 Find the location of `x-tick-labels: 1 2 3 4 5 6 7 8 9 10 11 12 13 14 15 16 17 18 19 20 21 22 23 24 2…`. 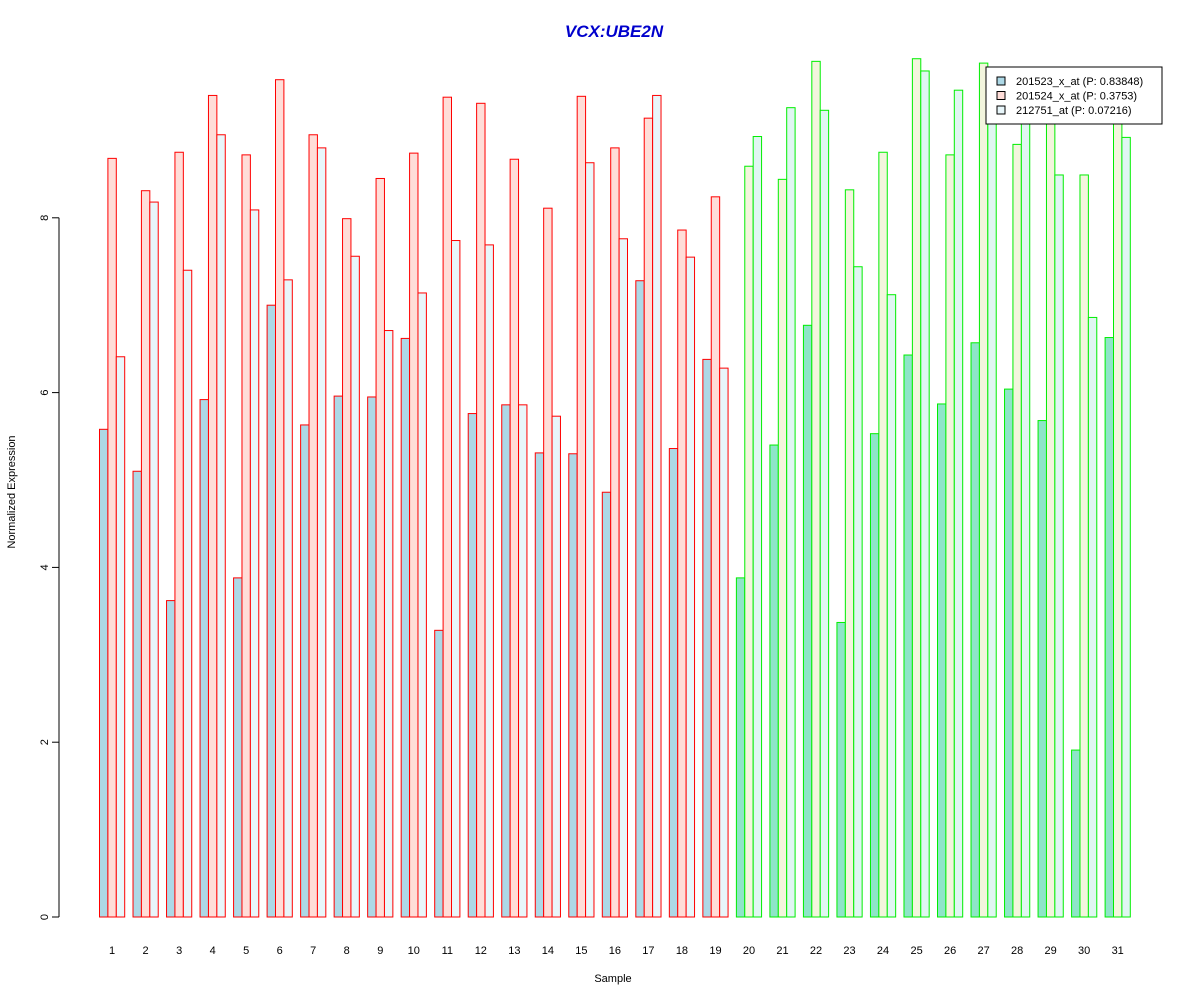

x-tick-labels: 1 2 3 4 5 6 7 8 9 10 11 12 13 14 15 16 17 18 19 20 21 22 23 24 2… is located at coordinates (616, 951).